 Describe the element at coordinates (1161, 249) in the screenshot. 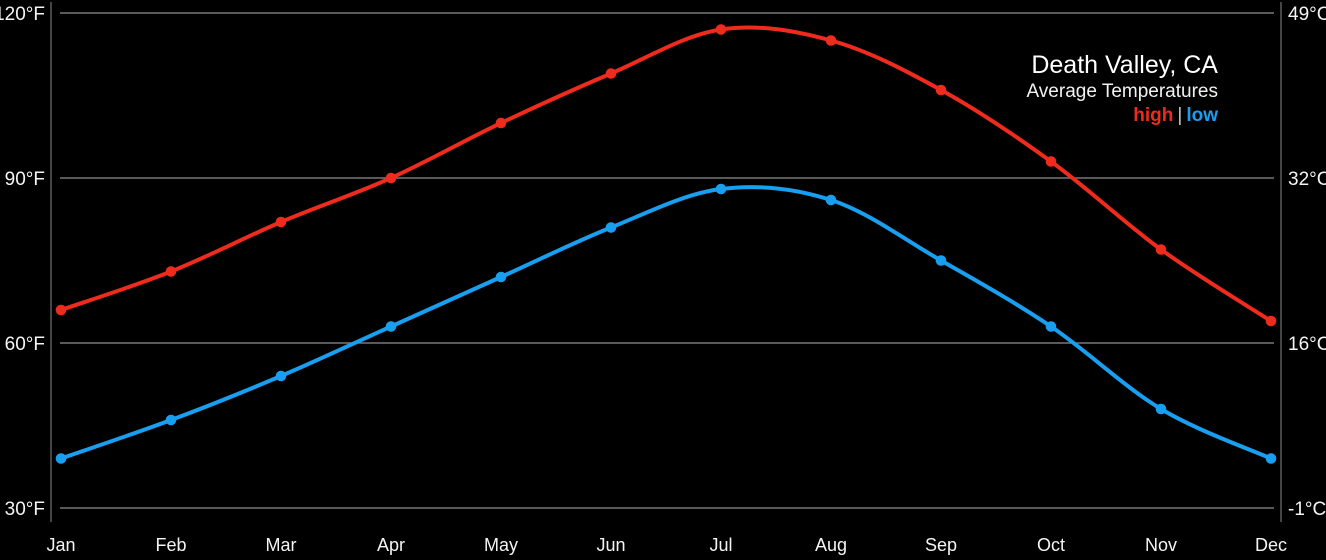

I see `data-point-high-nov` at that location.